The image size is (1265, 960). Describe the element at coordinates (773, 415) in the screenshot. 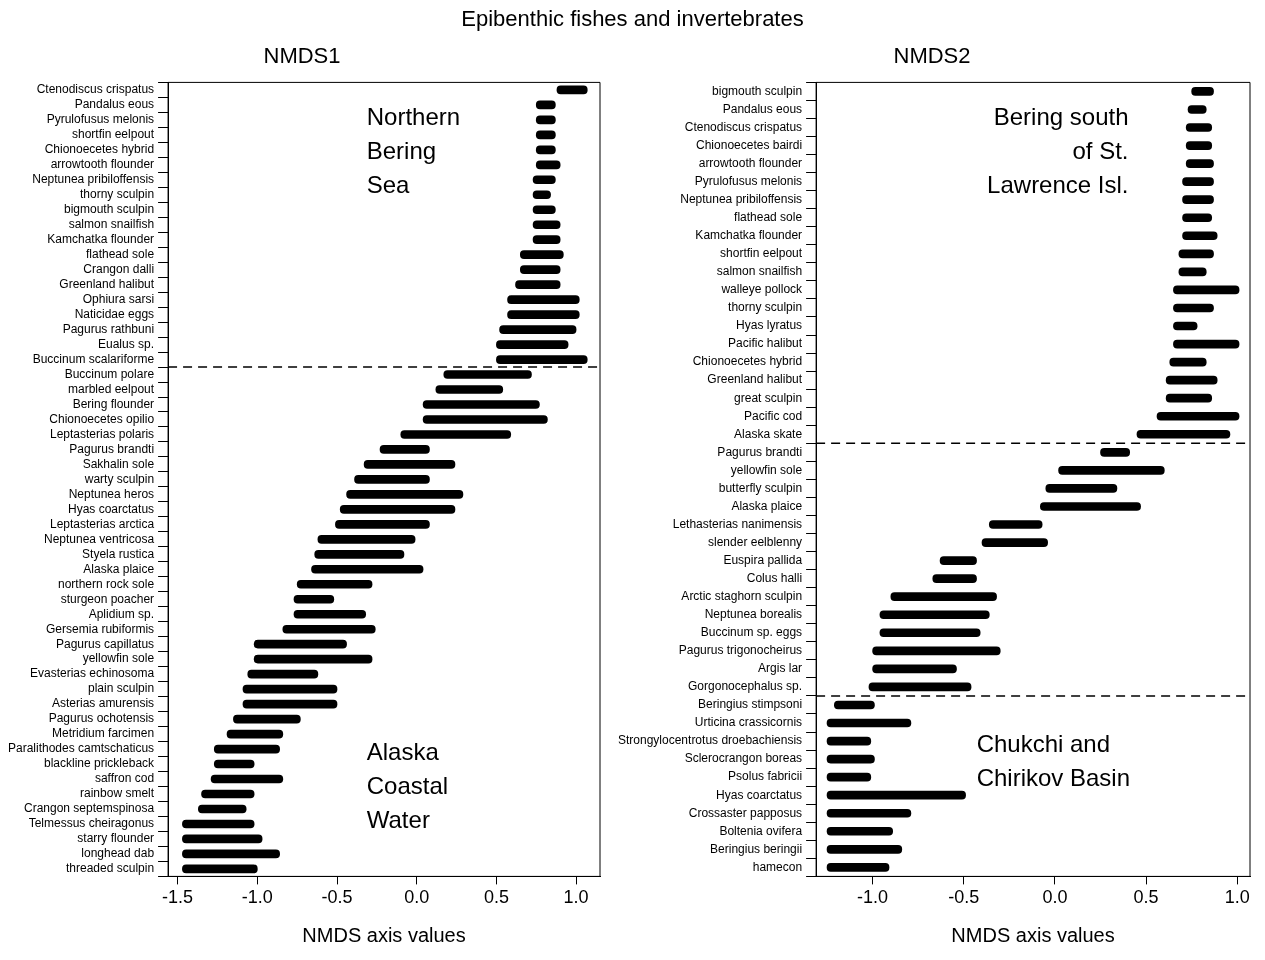

I see `y-tick-label: Pacific cod` at that location.